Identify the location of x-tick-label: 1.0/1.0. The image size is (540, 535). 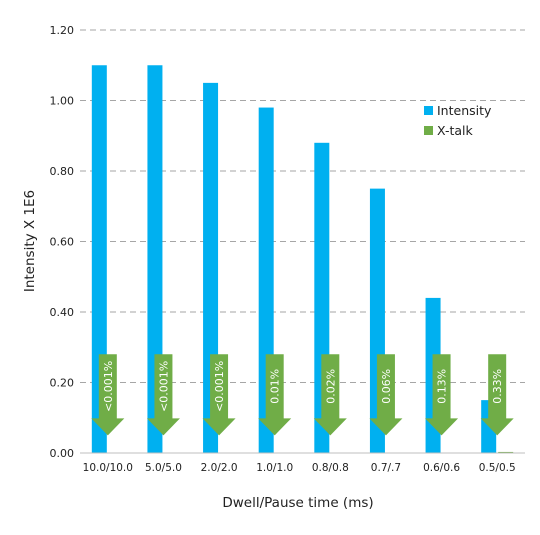
(274, 468).